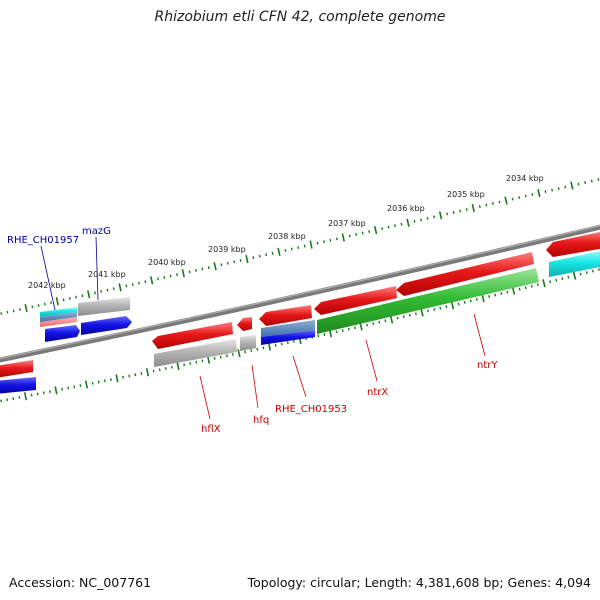 This screenshot has height=600, width=600. I want to click on gene-left-red, so click(16, 369).